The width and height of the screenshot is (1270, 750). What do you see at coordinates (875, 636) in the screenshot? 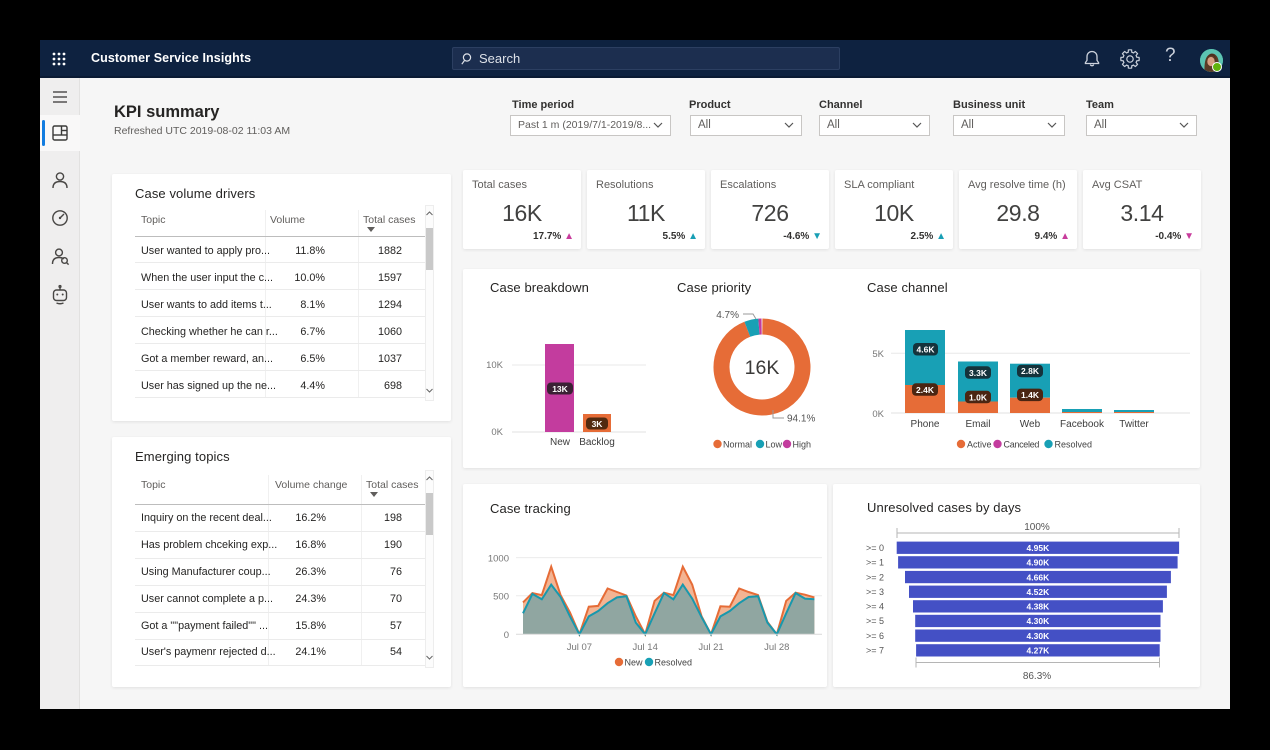
I see `svg-text: >= 6` at bounding box center [875, 636].